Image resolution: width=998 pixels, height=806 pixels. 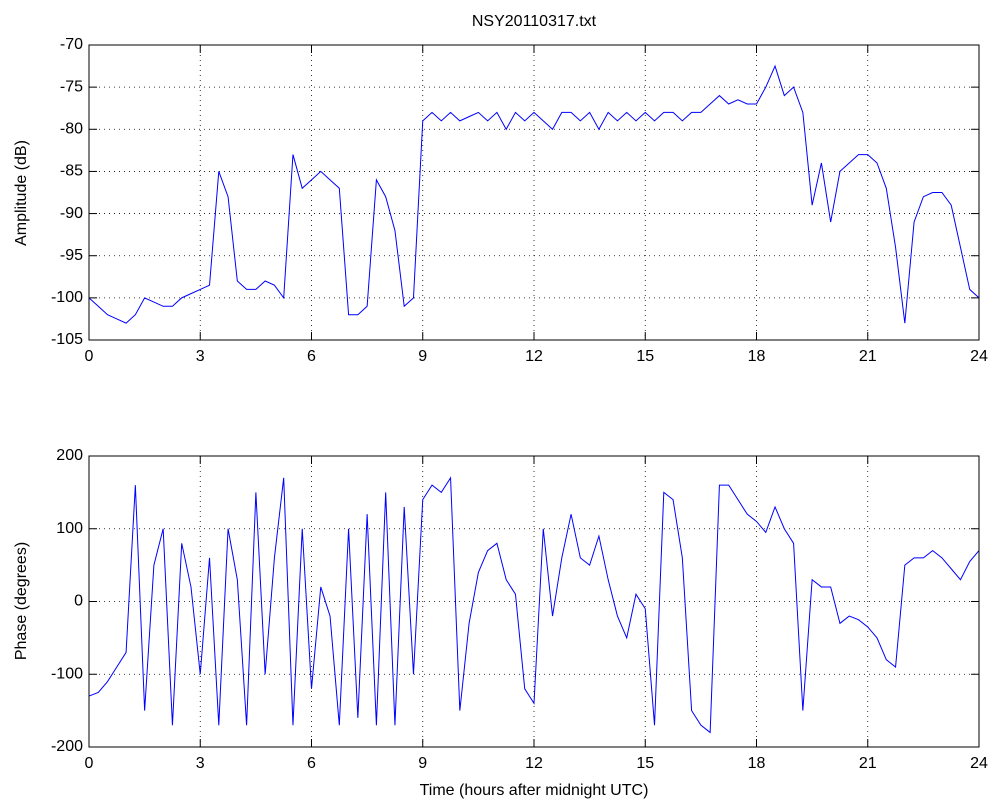 What do you see at coordinates (534, 790) in the screenshot?
I see `x-axis-label: Time (hours after midnight UTC)` at bounding box center [534, 790].